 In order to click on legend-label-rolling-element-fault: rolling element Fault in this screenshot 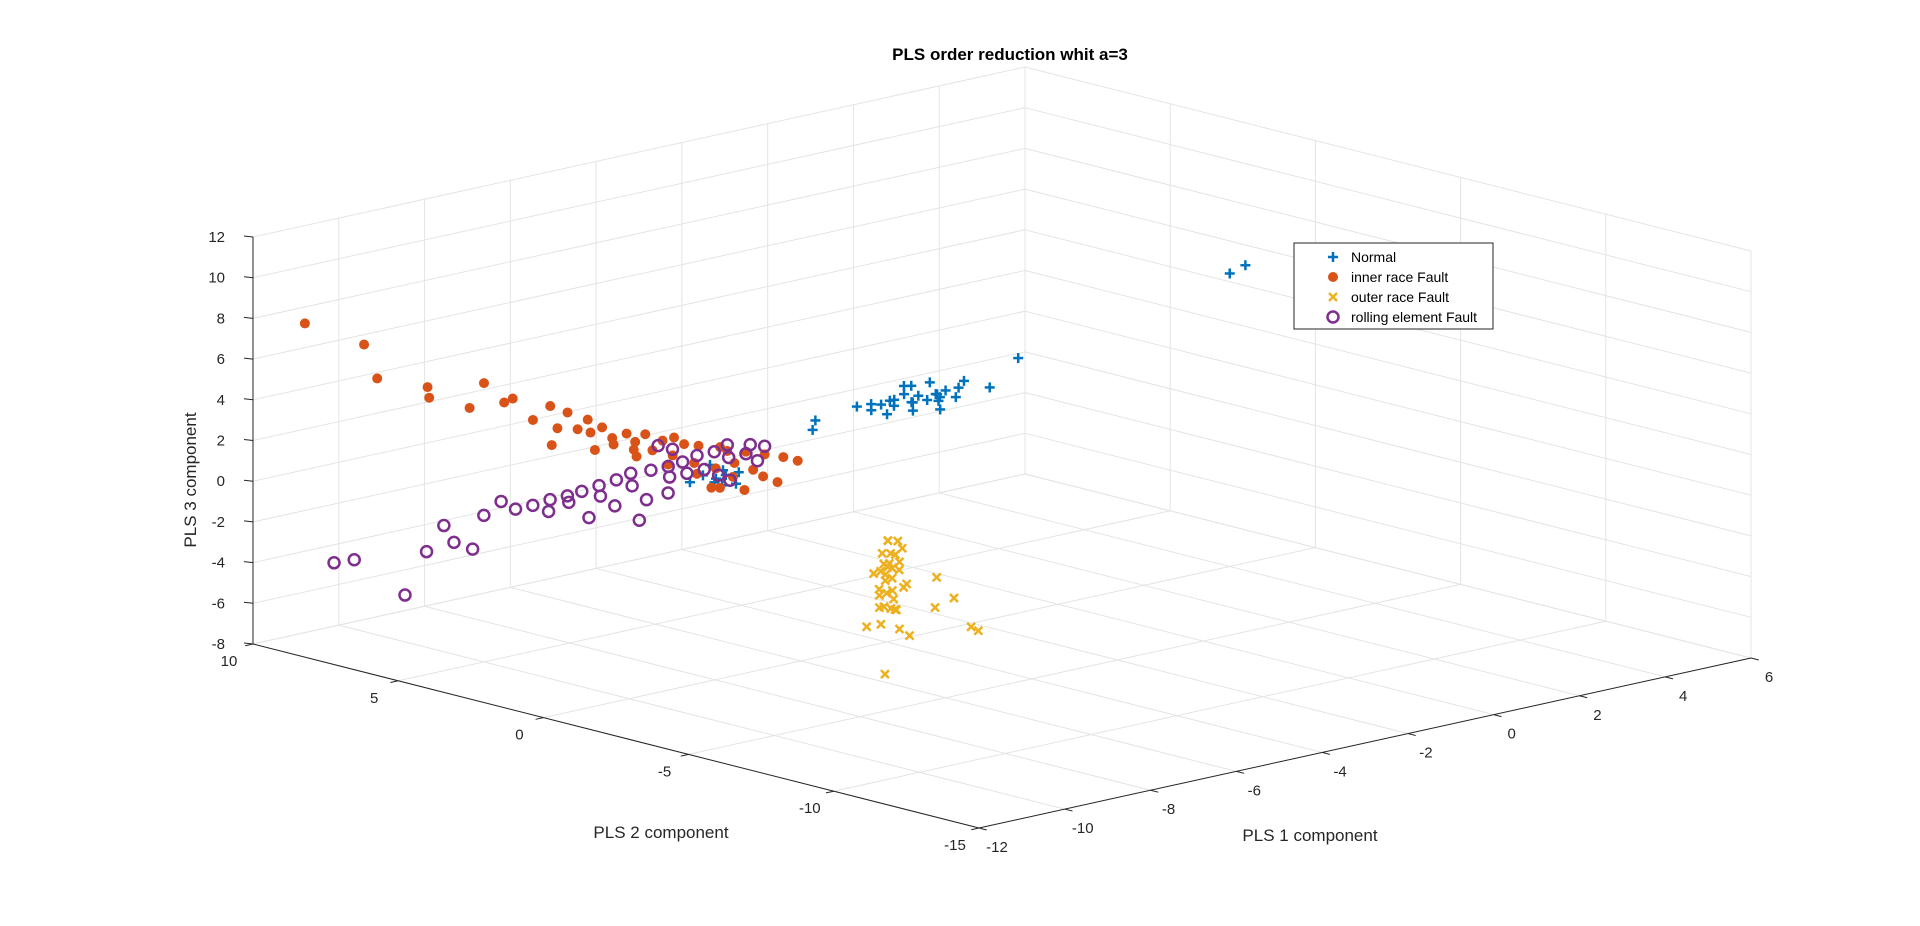, I will do `click(1414, 317)`.